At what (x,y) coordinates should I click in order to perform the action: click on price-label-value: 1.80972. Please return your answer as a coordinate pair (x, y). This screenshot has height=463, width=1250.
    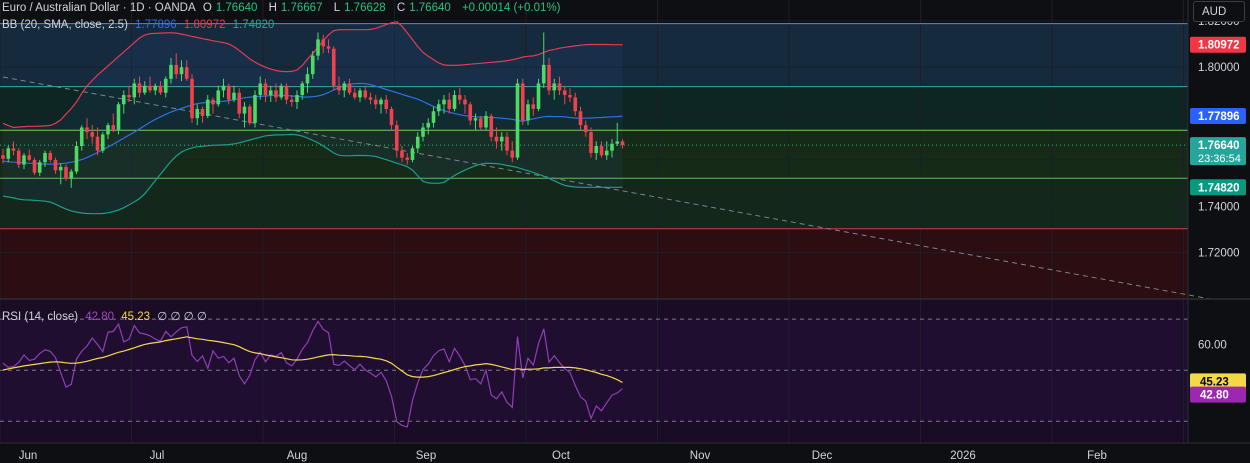
    Looking at the image, I should click on (1219, 46).